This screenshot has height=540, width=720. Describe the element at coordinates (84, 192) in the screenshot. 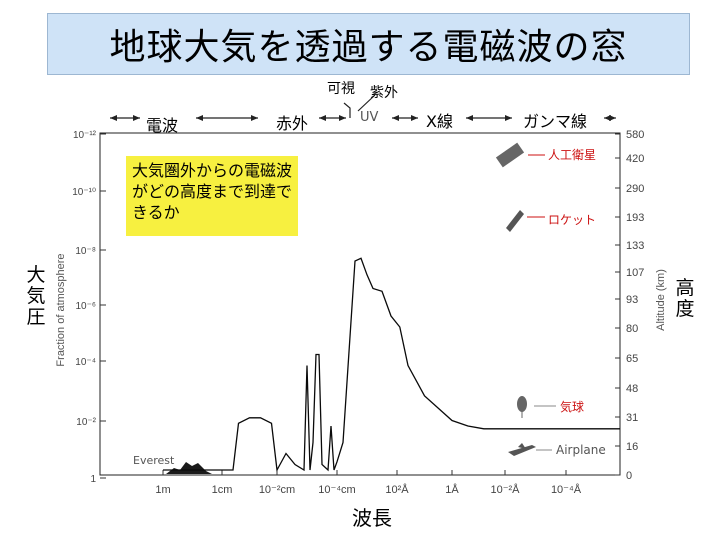

I see `left-tick-label: 10⁻¹⁰` at that location.